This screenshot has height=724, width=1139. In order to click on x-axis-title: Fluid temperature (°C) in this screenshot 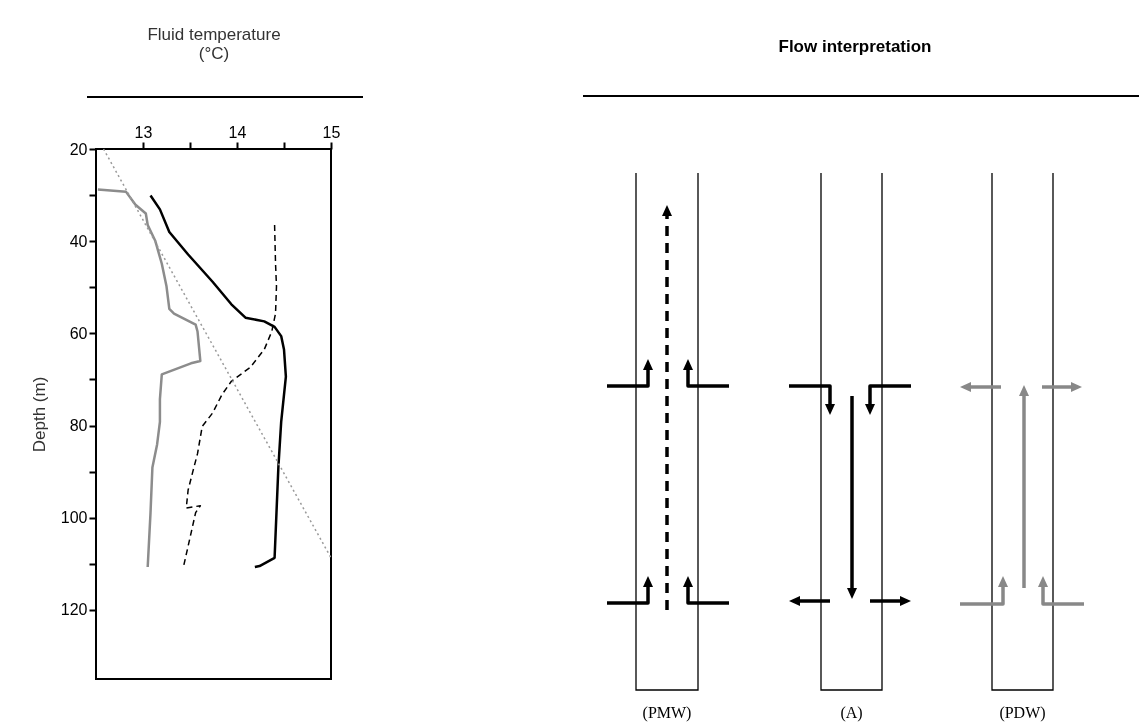, I will do `click(214, 43)`.